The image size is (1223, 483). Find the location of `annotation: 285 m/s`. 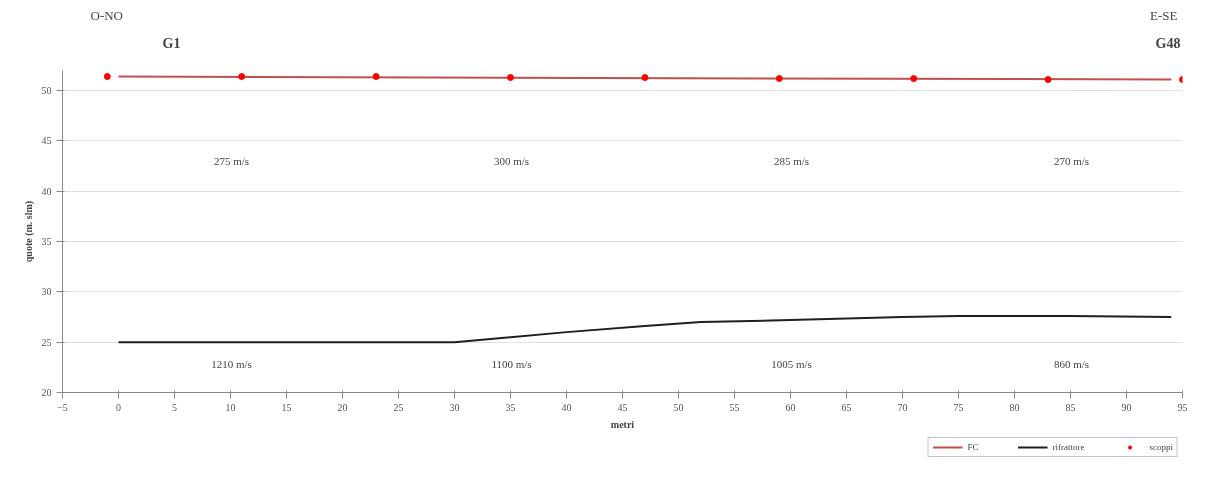

annotation: 285 m/s is located at coordinates (791, 160).